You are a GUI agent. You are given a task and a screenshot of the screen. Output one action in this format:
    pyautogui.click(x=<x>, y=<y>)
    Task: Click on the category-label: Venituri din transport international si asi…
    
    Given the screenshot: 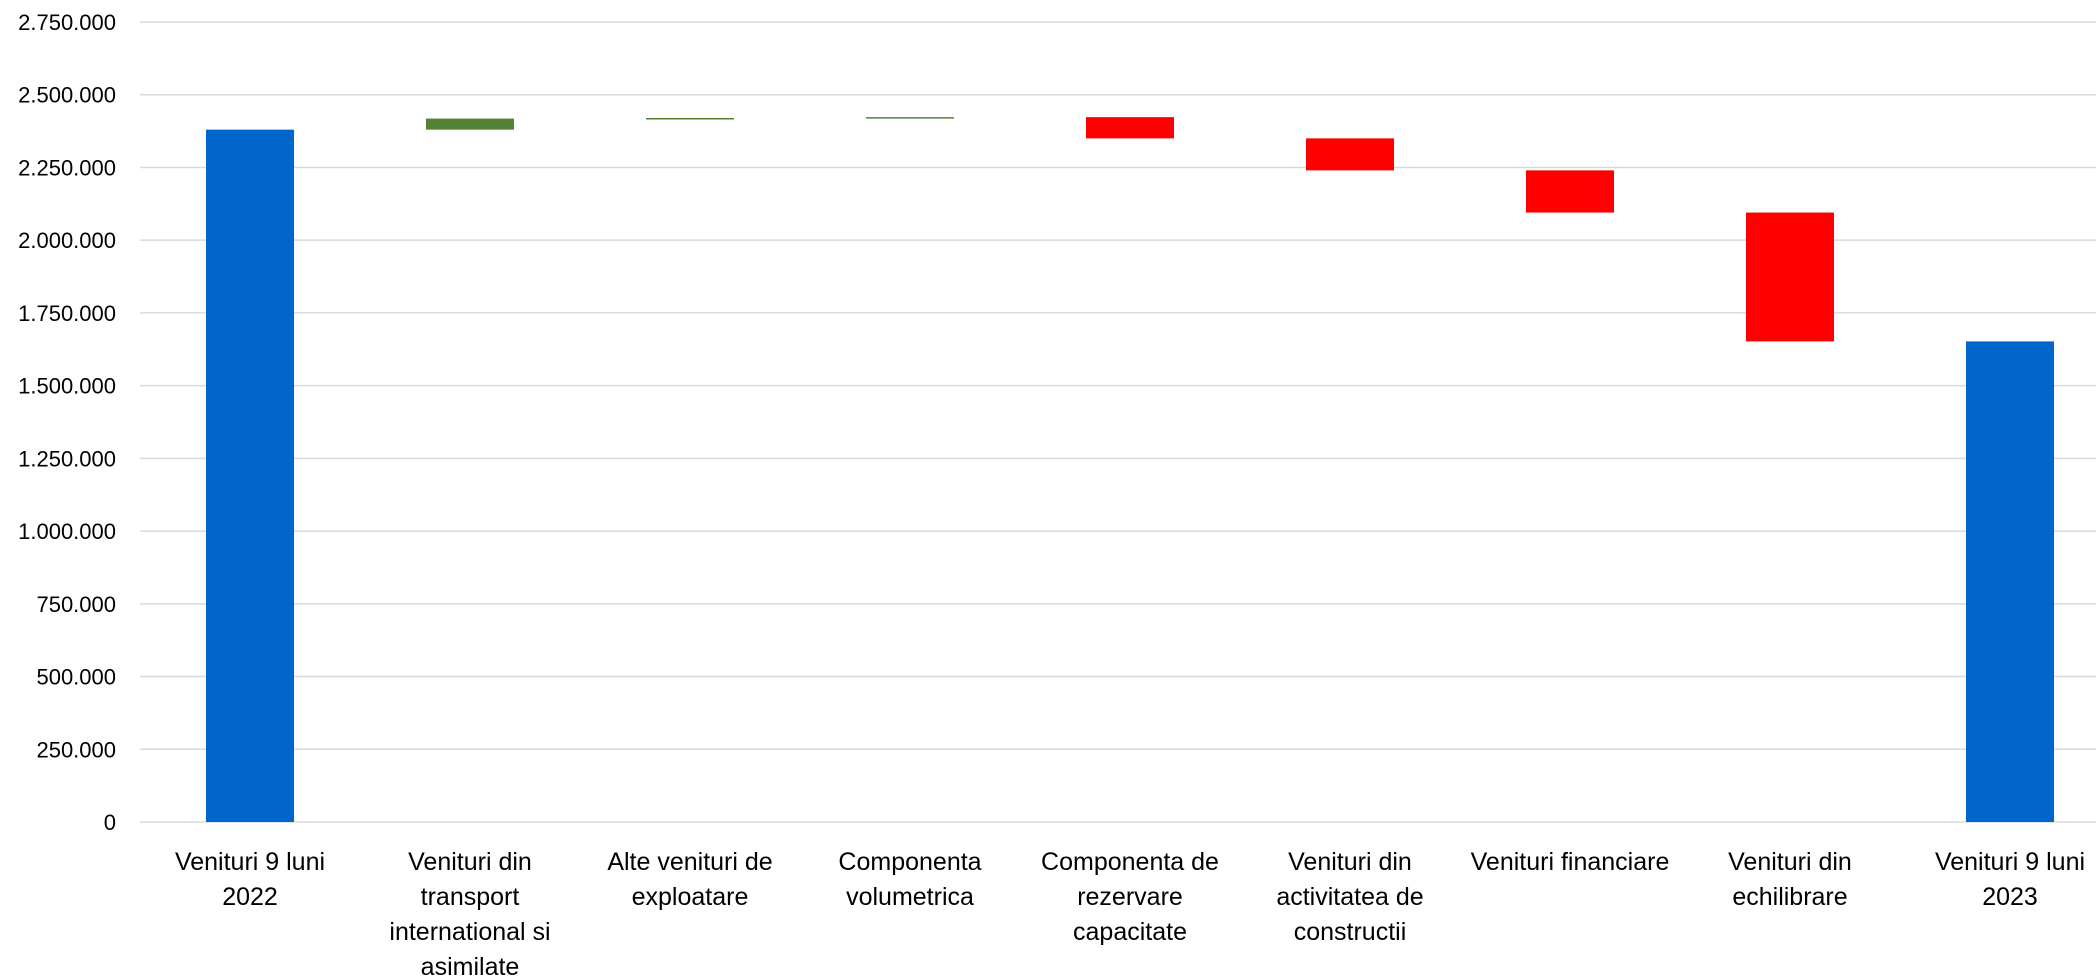 What is the action you would take?
    pyautogui.click(x=469, y=913)
    